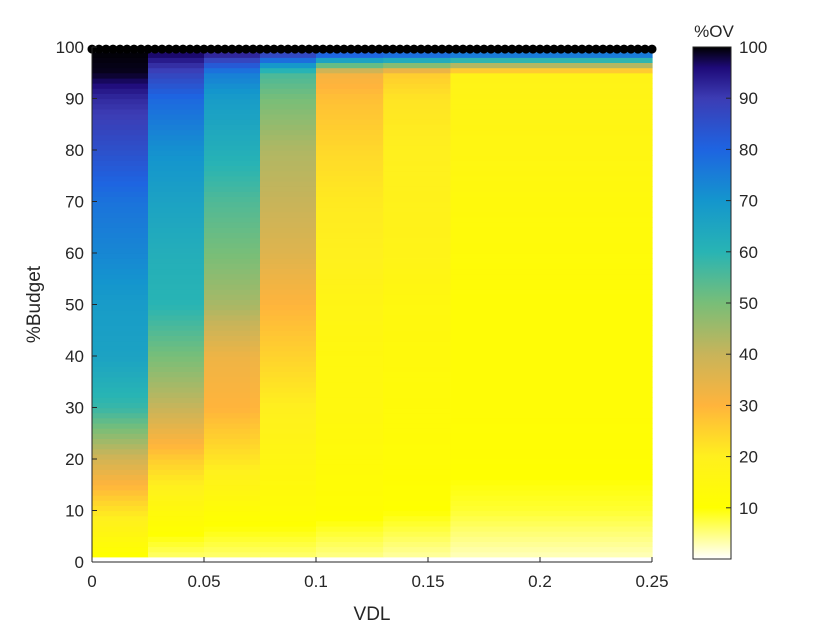 The height and width of the screenshot is (635, 840). Describe the element at coordinates (74, 459) in the screenshot. I see `y-tick-label: 20` at that location.